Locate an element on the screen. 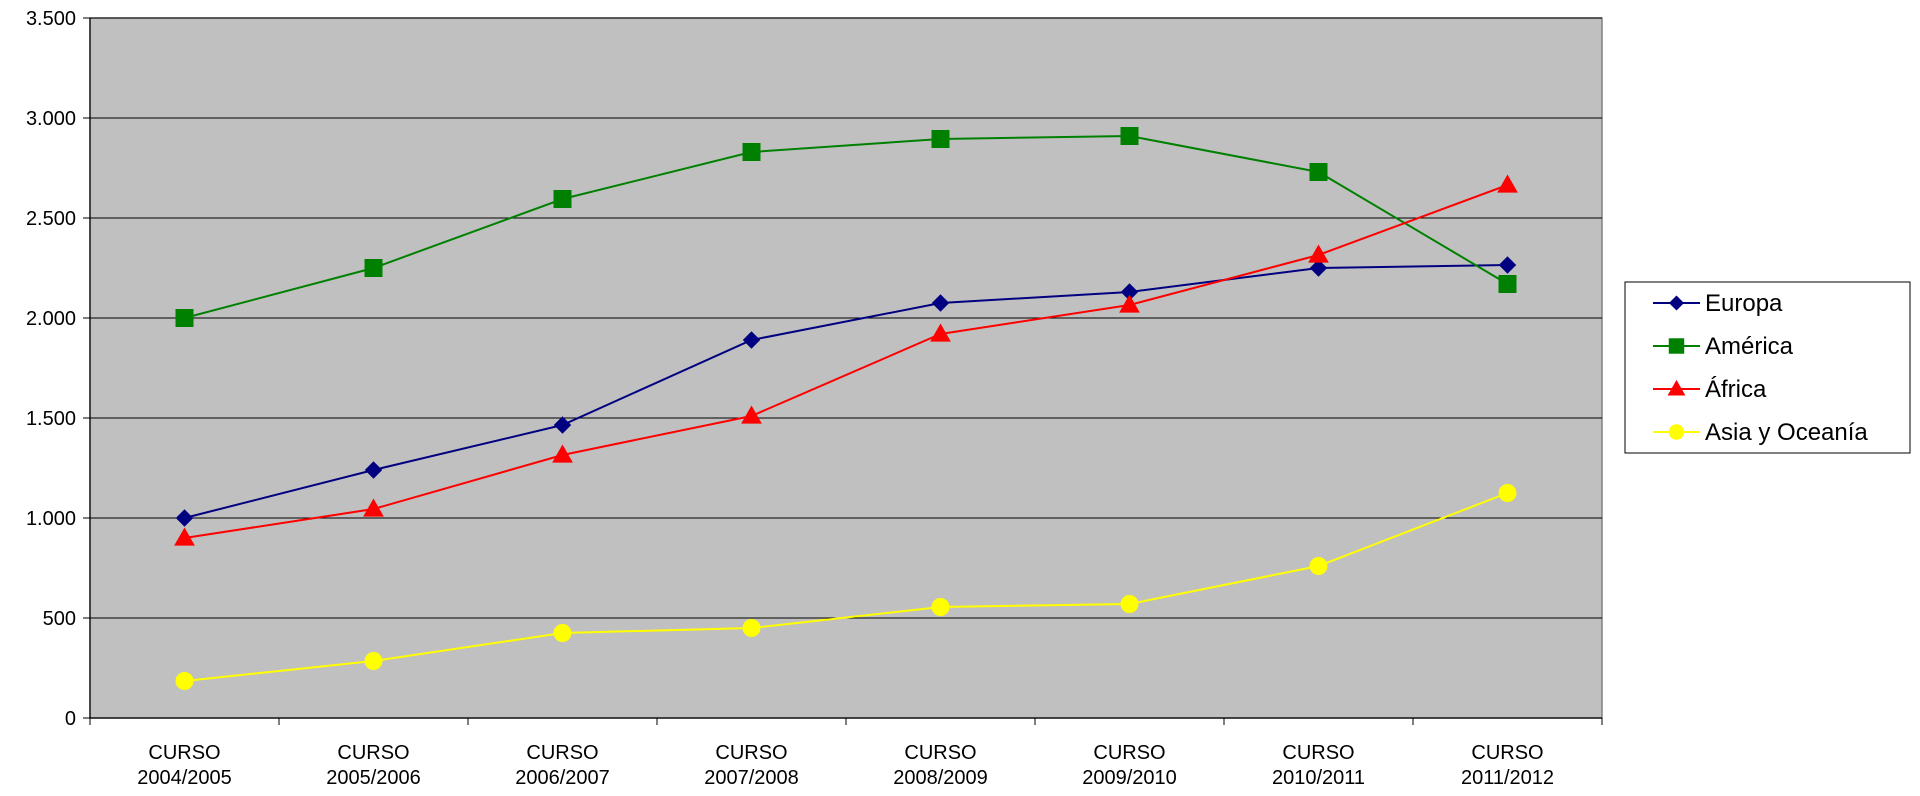 The image size is (1920, 796). legend-items: Europa América África Asia y Oceanía is located at coordinates (1760, 368).